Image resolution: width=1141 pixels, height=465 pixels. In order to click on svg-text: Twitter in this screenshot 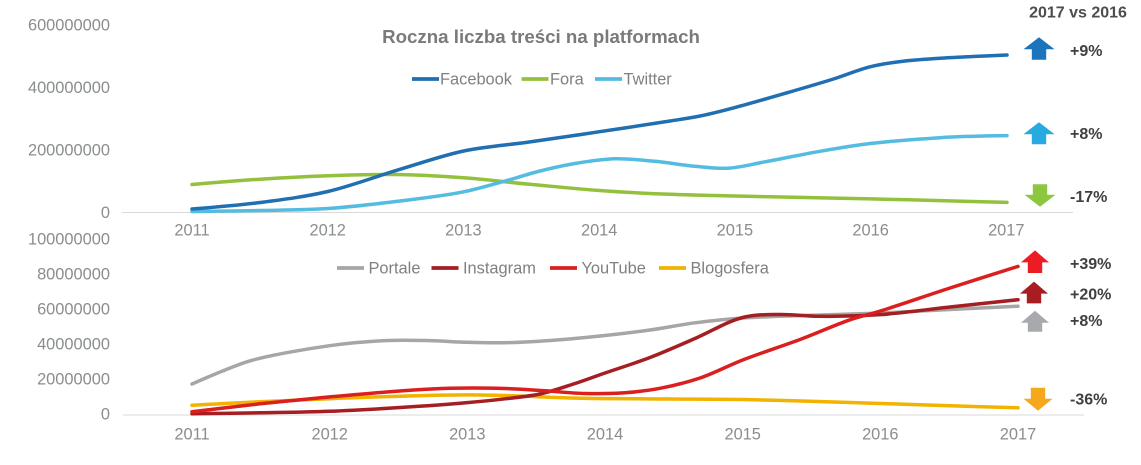, I will do `click(648, 80)`.